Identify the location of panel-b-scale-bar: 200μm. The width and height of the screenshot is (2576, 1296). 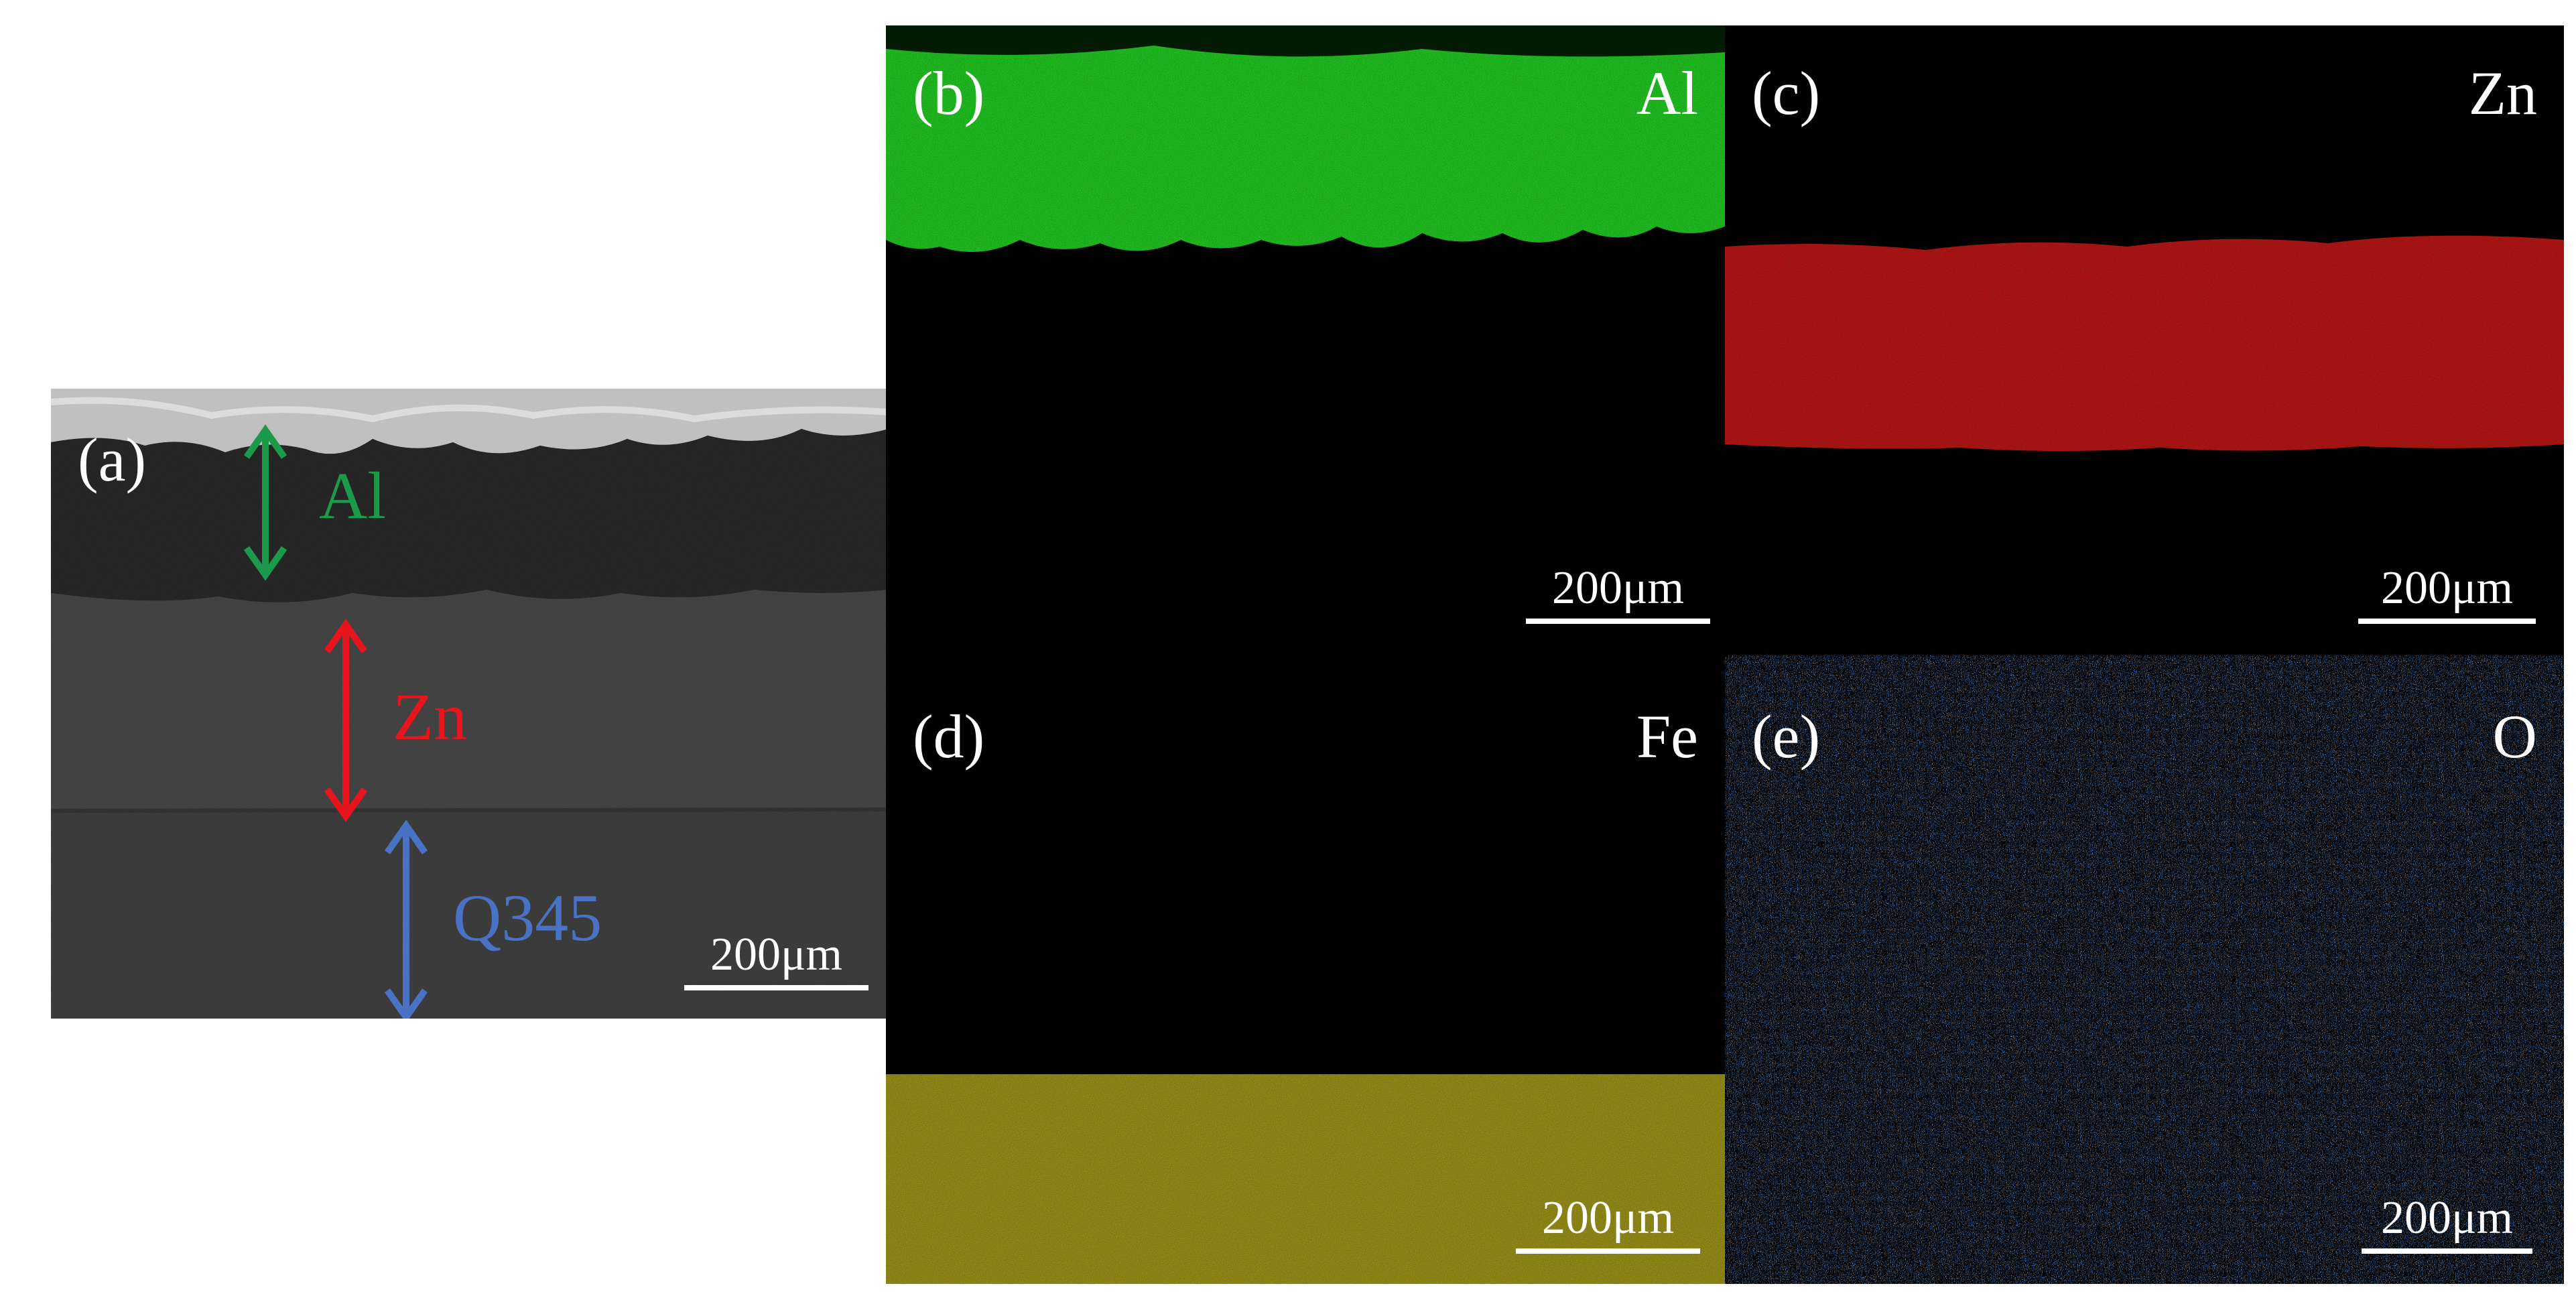
(1618, 595).